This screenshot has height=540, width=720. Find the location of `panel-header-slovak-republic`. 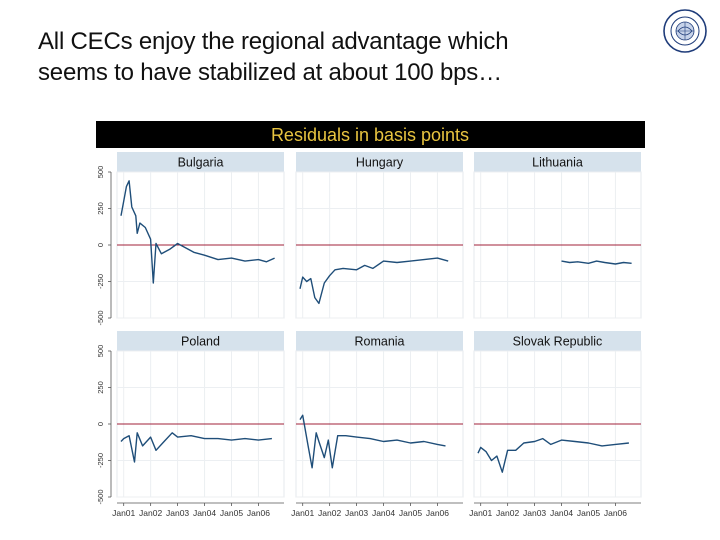

panel-header-slovak-republic is located at coordinates (557, 341).